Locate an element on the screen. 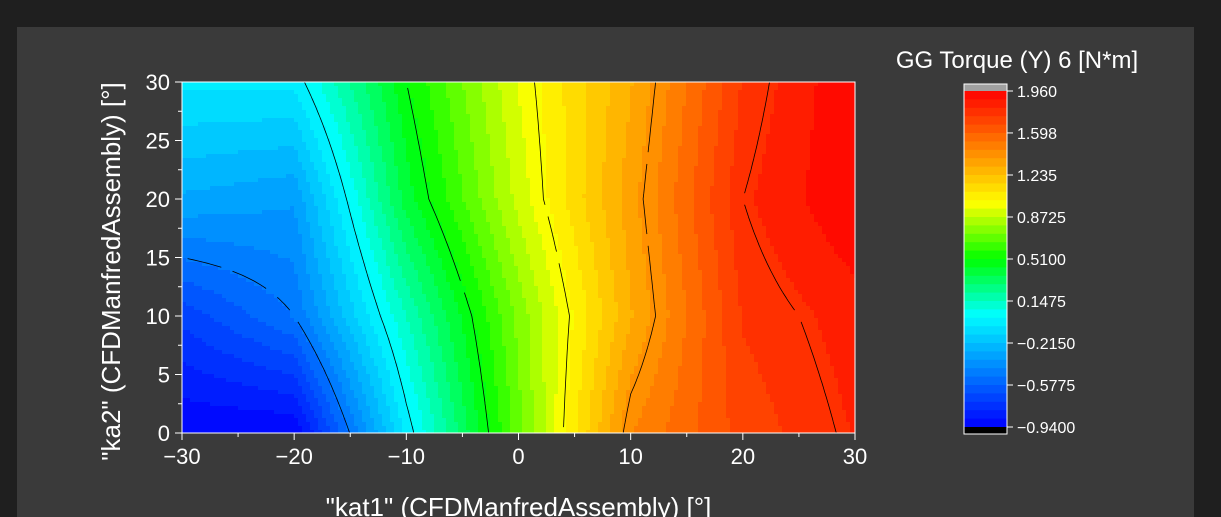 The image size is (1221, 517). y-tick-label: 25 is located at coordinates (158, 141).